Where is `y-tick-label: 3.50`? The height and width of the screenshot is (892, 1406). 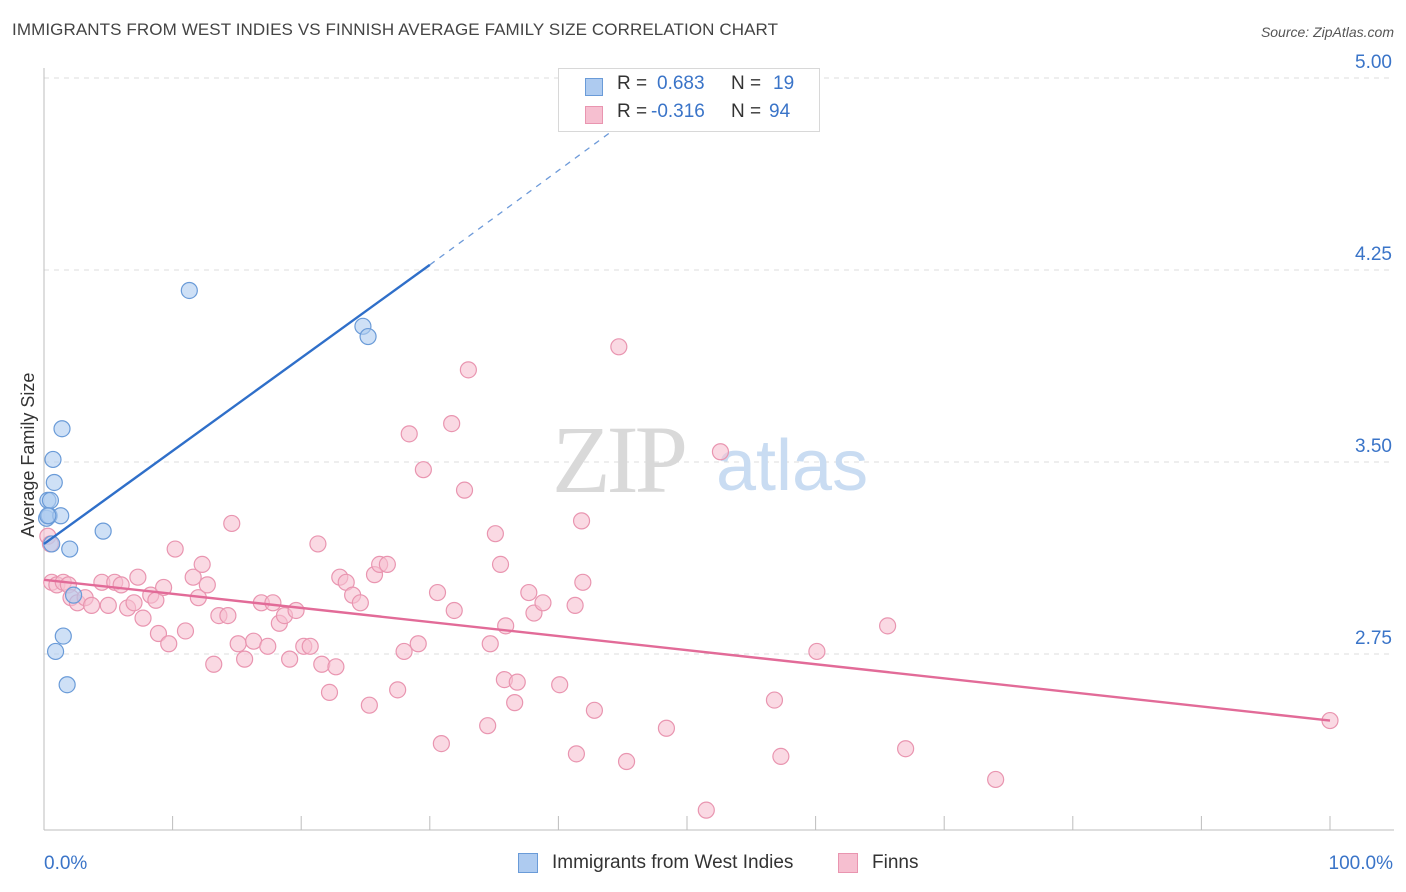 y-tick-label: 3.50 is located at coordinates (1373, 446).